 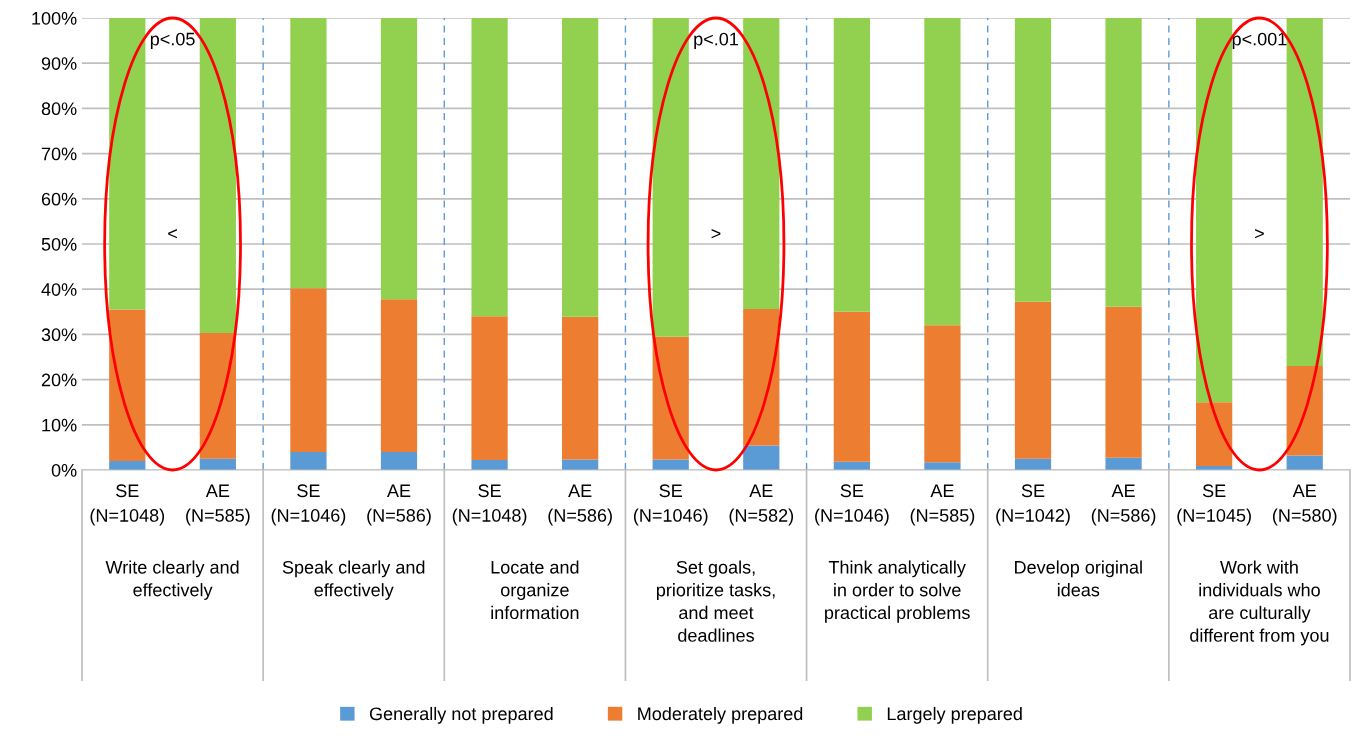 What do you see at coordinates (897, 591) in the screenshot?
I see `text: Think analytically in order to solve practical problems` at bounding box center [897, 591].